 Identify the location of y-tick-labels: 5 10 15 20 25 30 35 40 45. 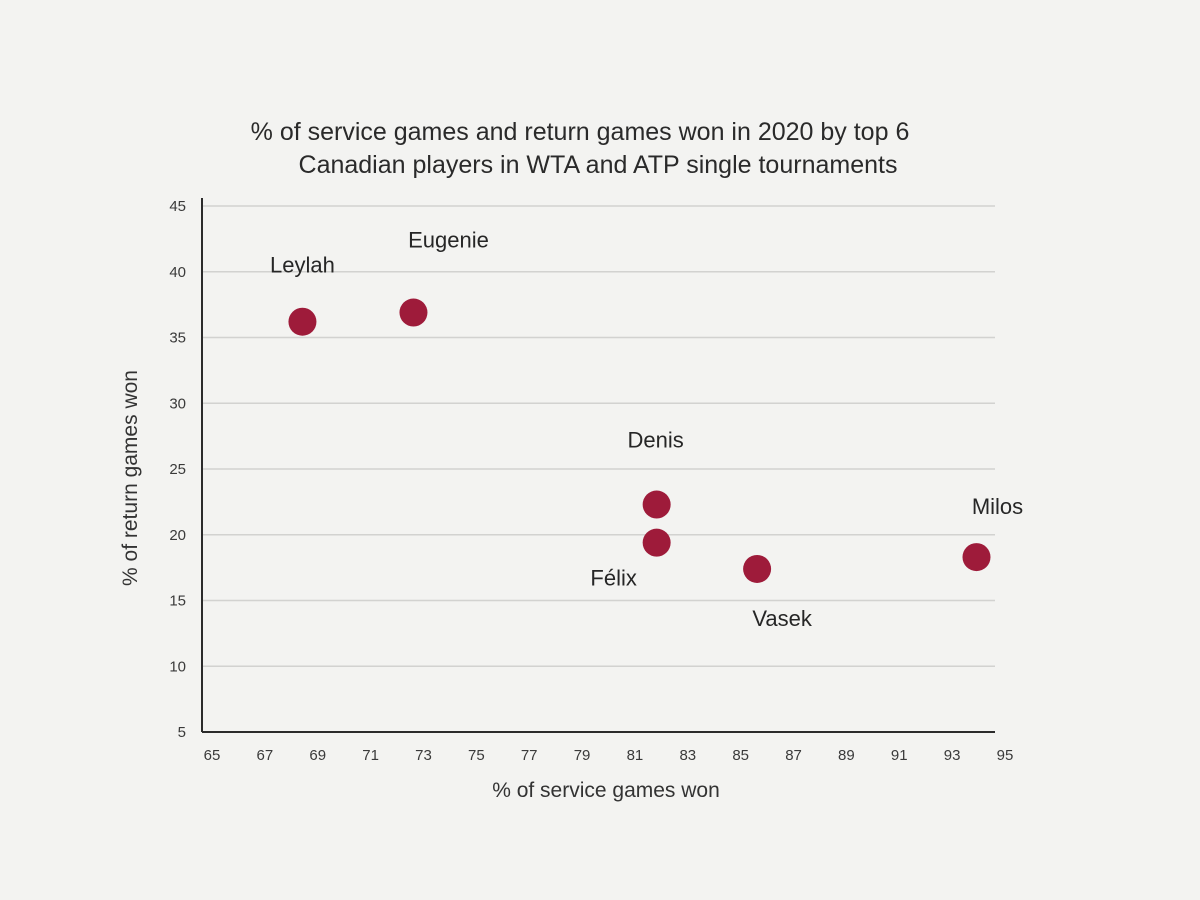
(177, 469).